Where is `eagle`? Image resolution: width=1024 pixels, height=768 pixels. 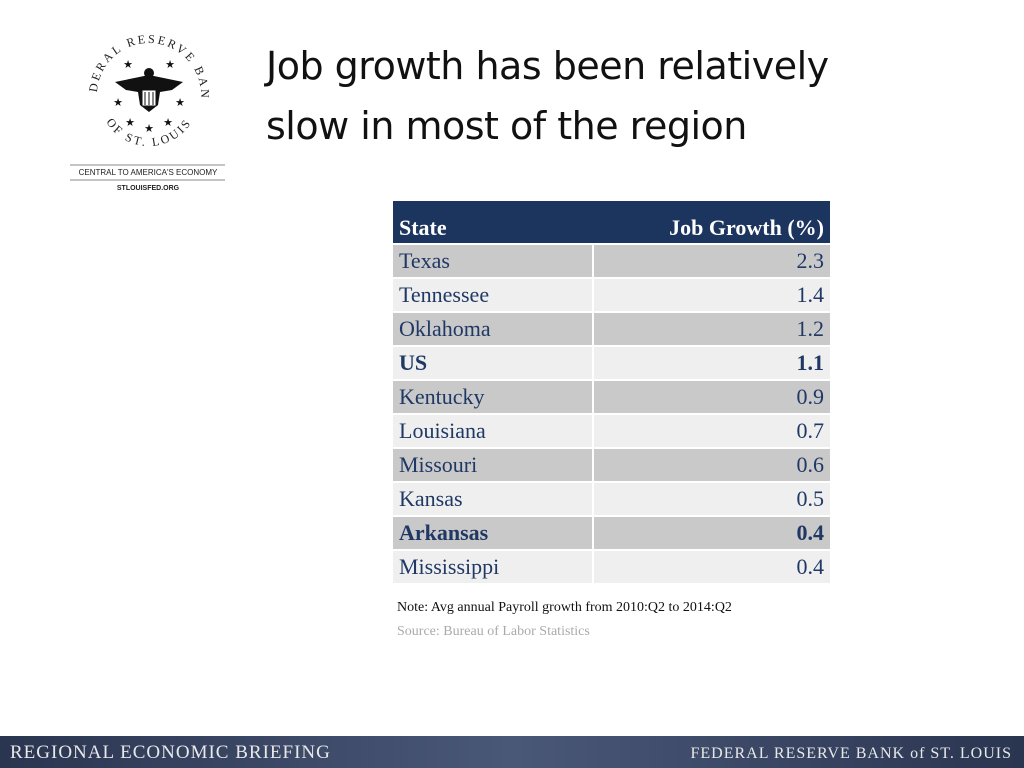 eagle is located at coordinates (149, 90).